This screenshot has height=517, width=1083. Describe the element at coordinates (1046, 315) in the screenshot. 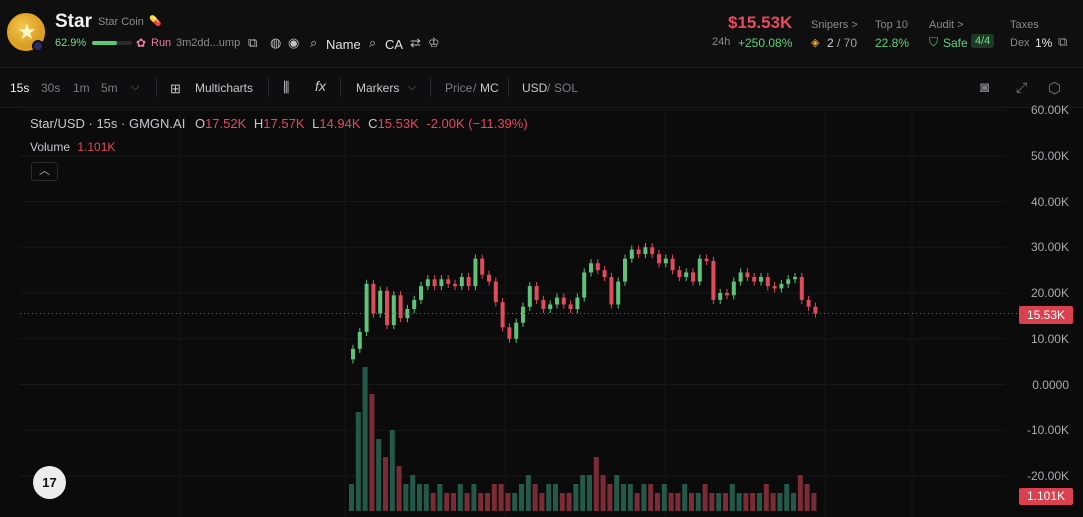

I see `last-price-tag: 15.53K` at that location.